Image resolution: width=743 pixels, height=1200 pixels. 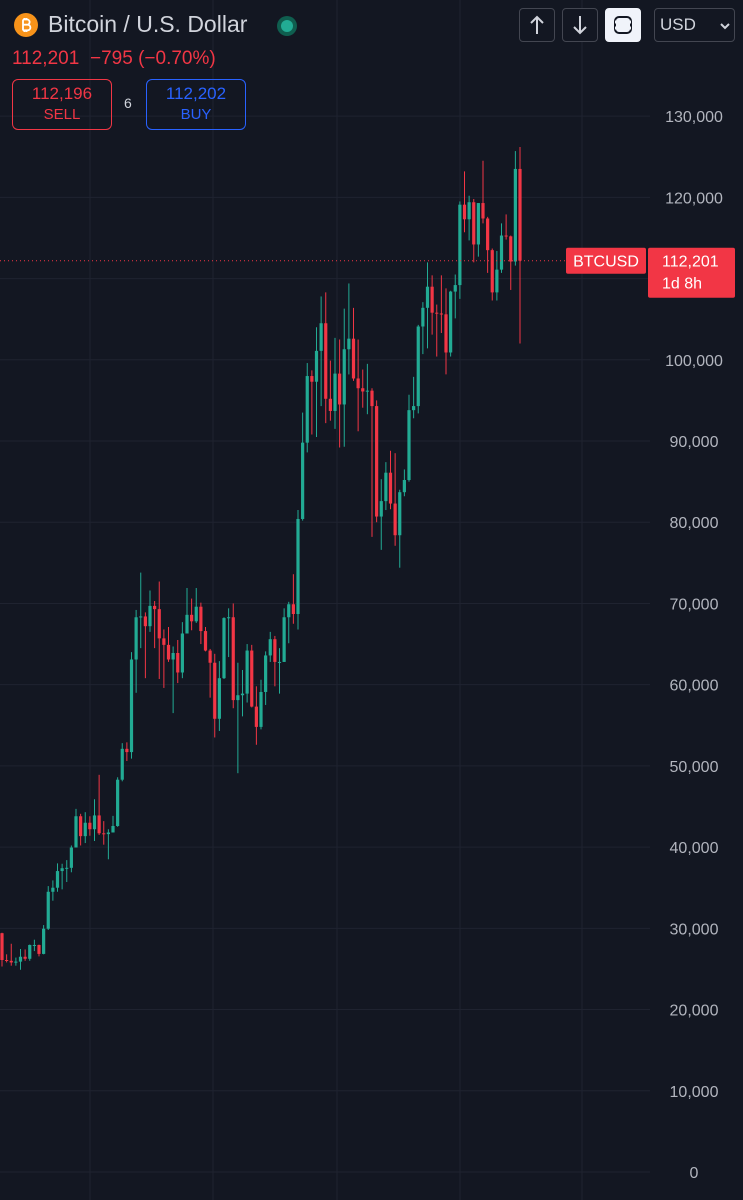 I want to click on fullscreen-button, so click(x=623, y=25).